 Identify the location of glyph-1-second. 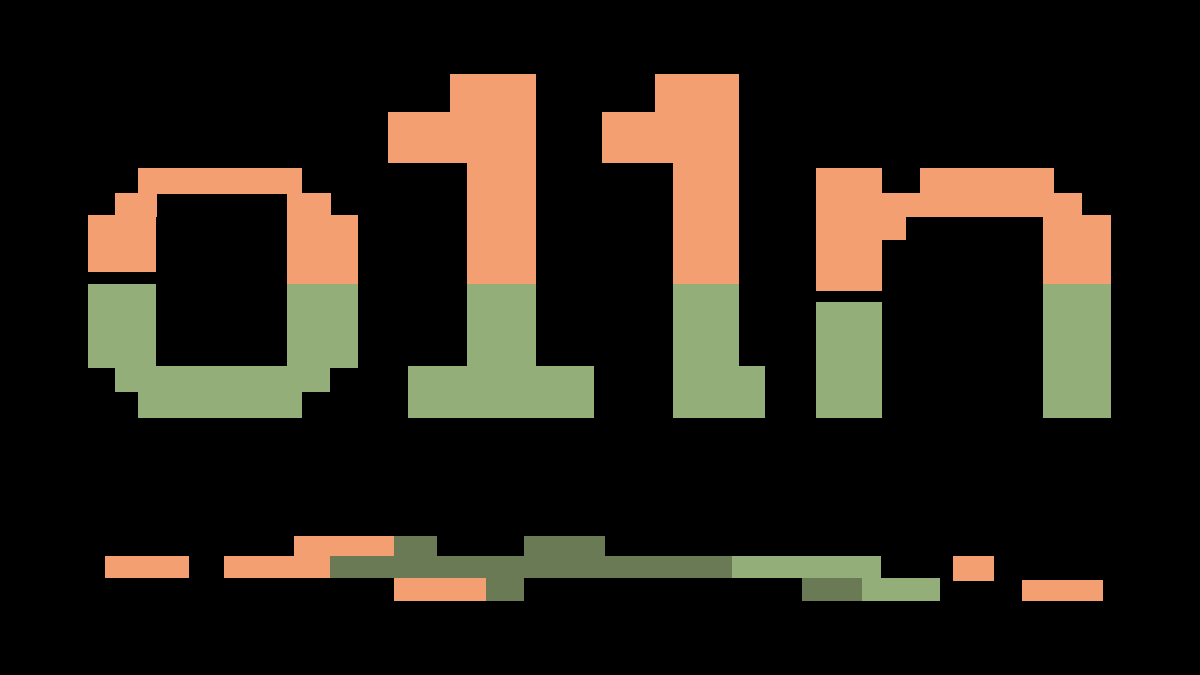
(683, 246).